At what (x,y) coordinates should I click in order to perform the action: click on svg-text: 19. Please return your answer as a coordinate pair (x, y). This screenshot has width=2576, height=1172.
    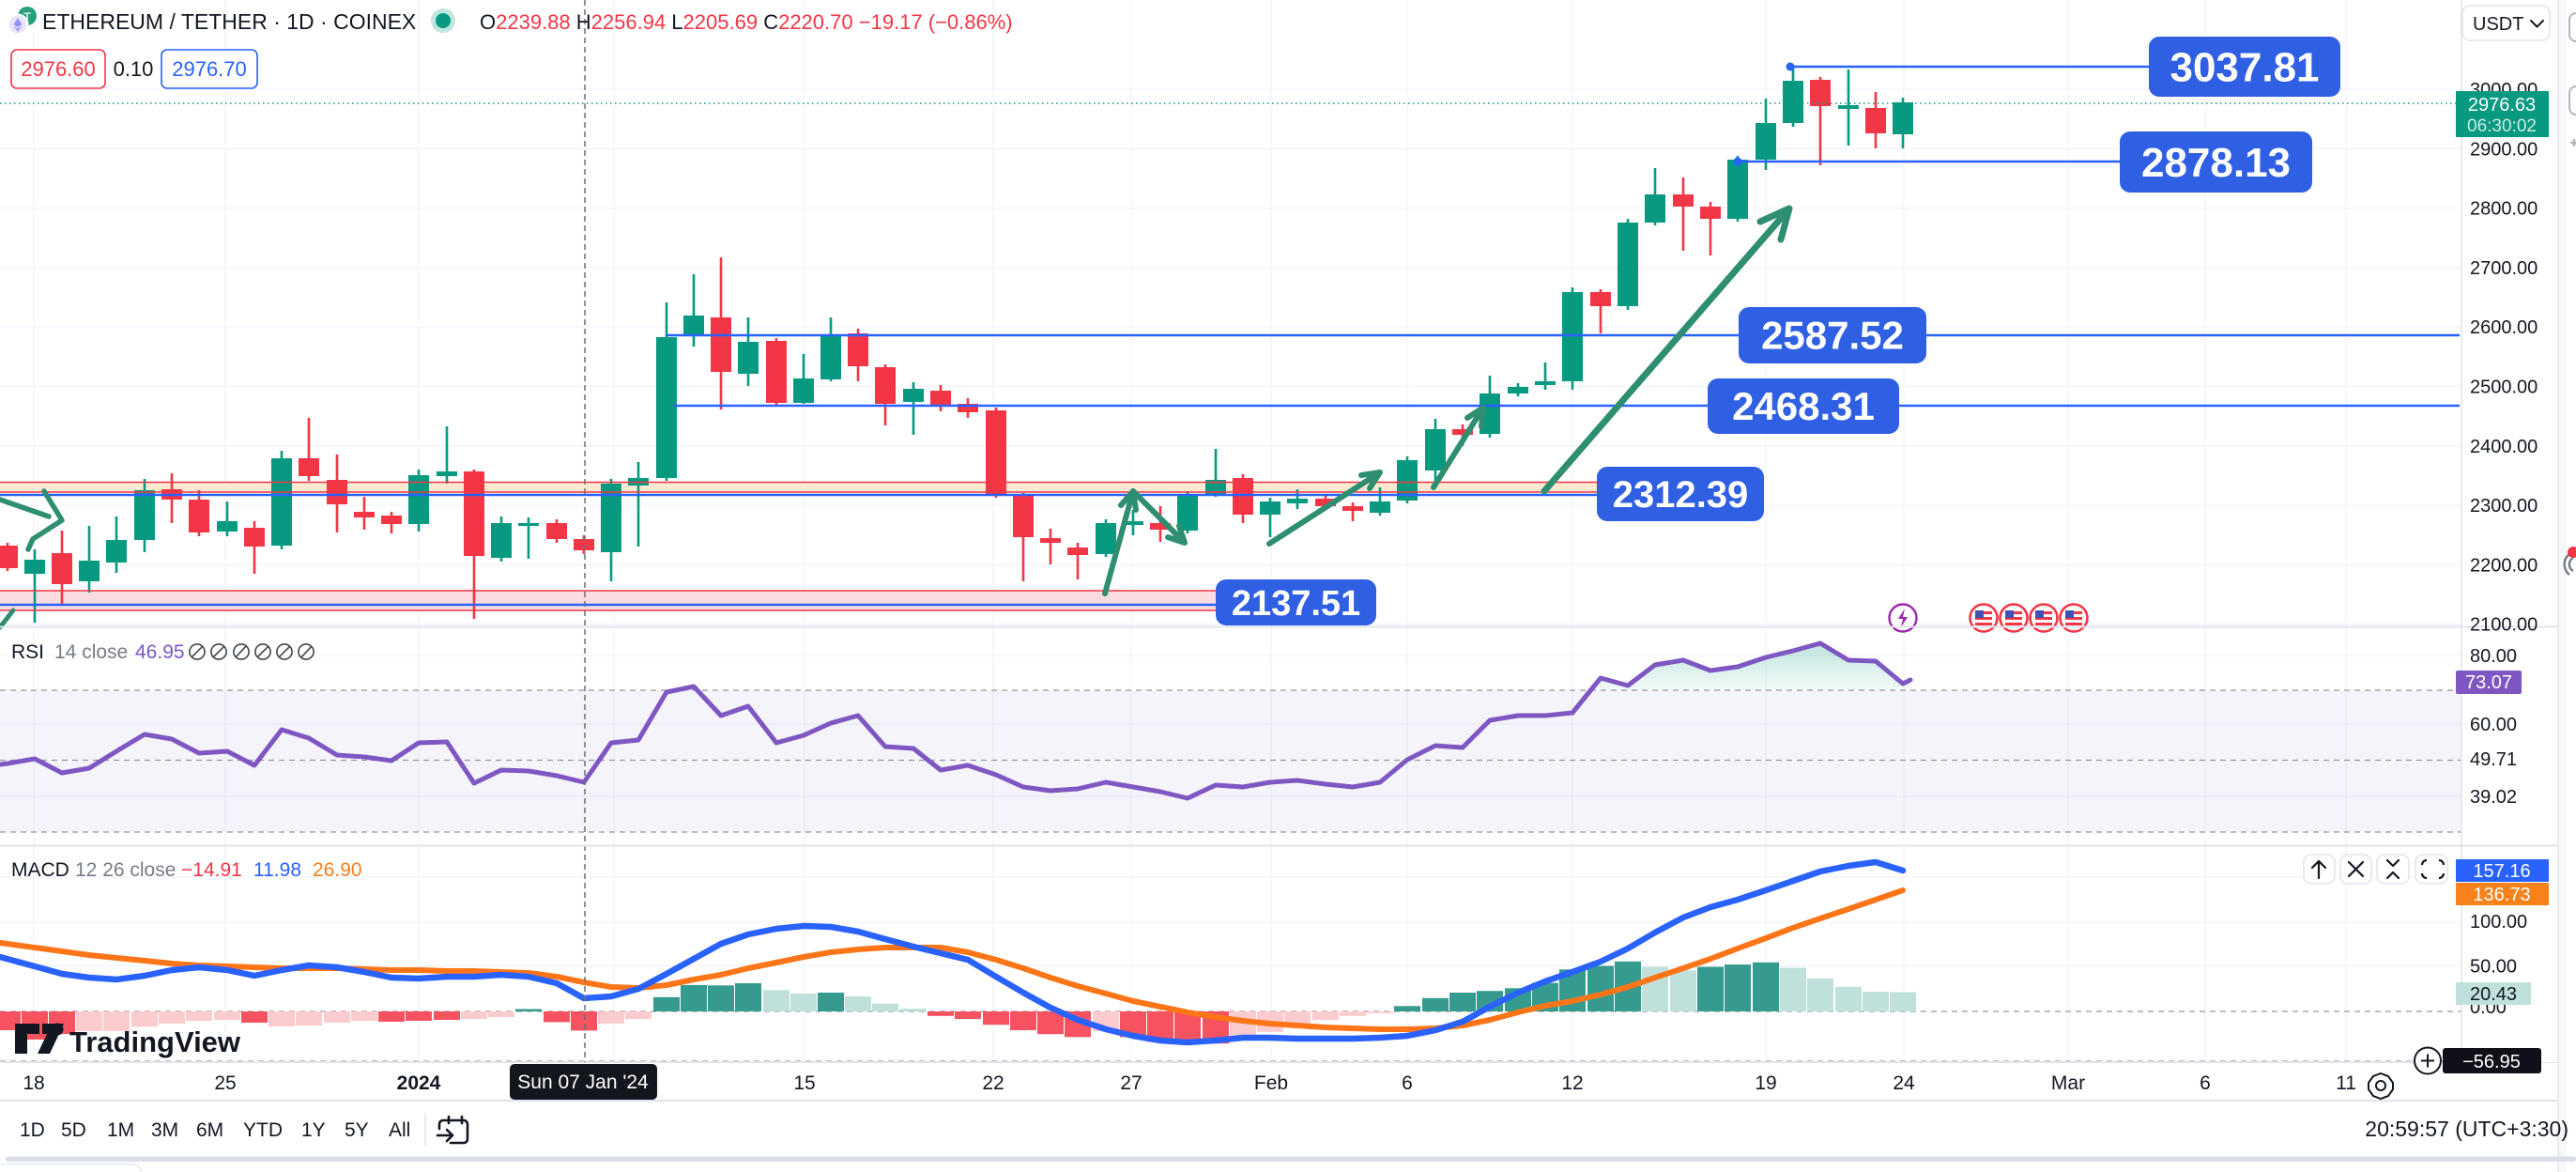
    Looking at the image, I should click on (1766, 1083).